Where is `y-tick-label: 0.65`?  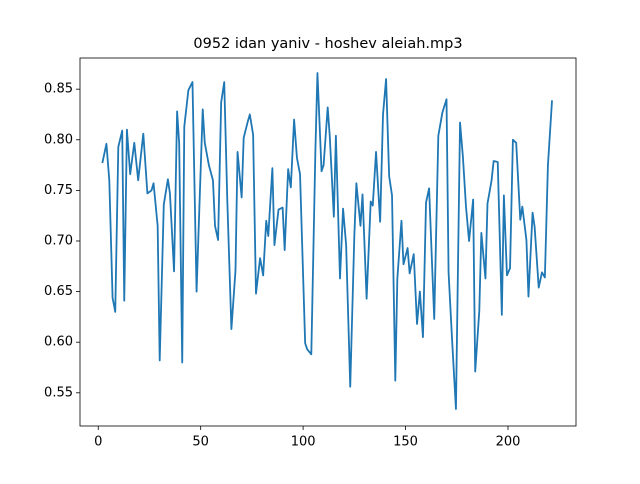 y-tick-label: 0.65 is located at coordinates (58, 291).